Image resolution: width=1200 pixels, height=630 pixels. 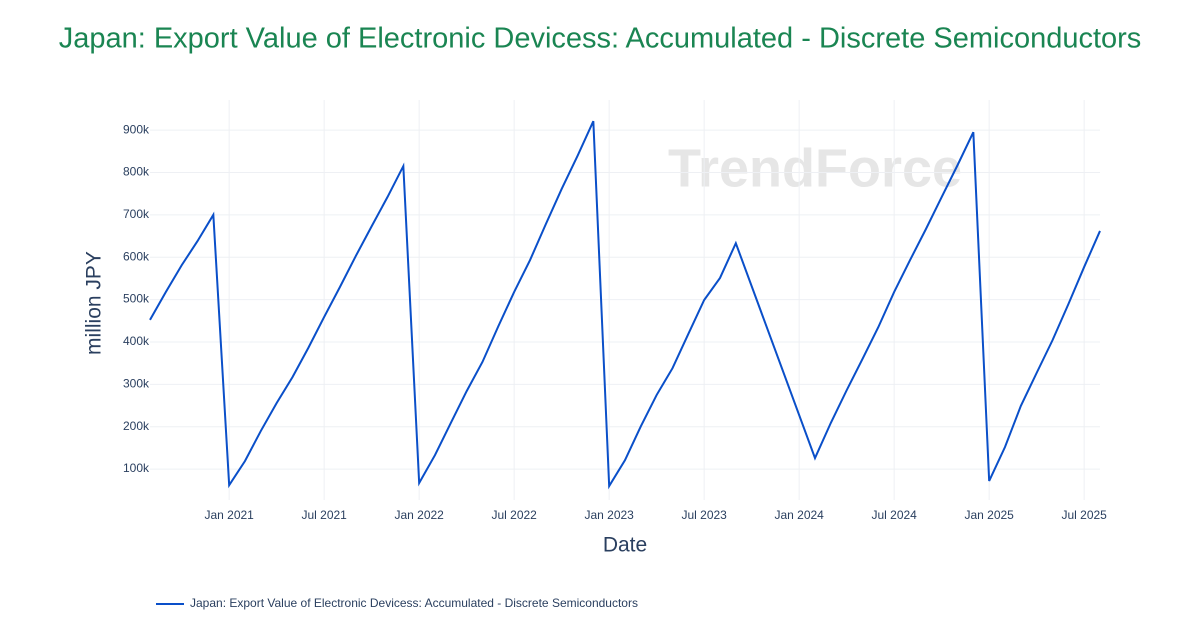 I want to click on y-tick-label: 300k, so click(x=136, y=383).